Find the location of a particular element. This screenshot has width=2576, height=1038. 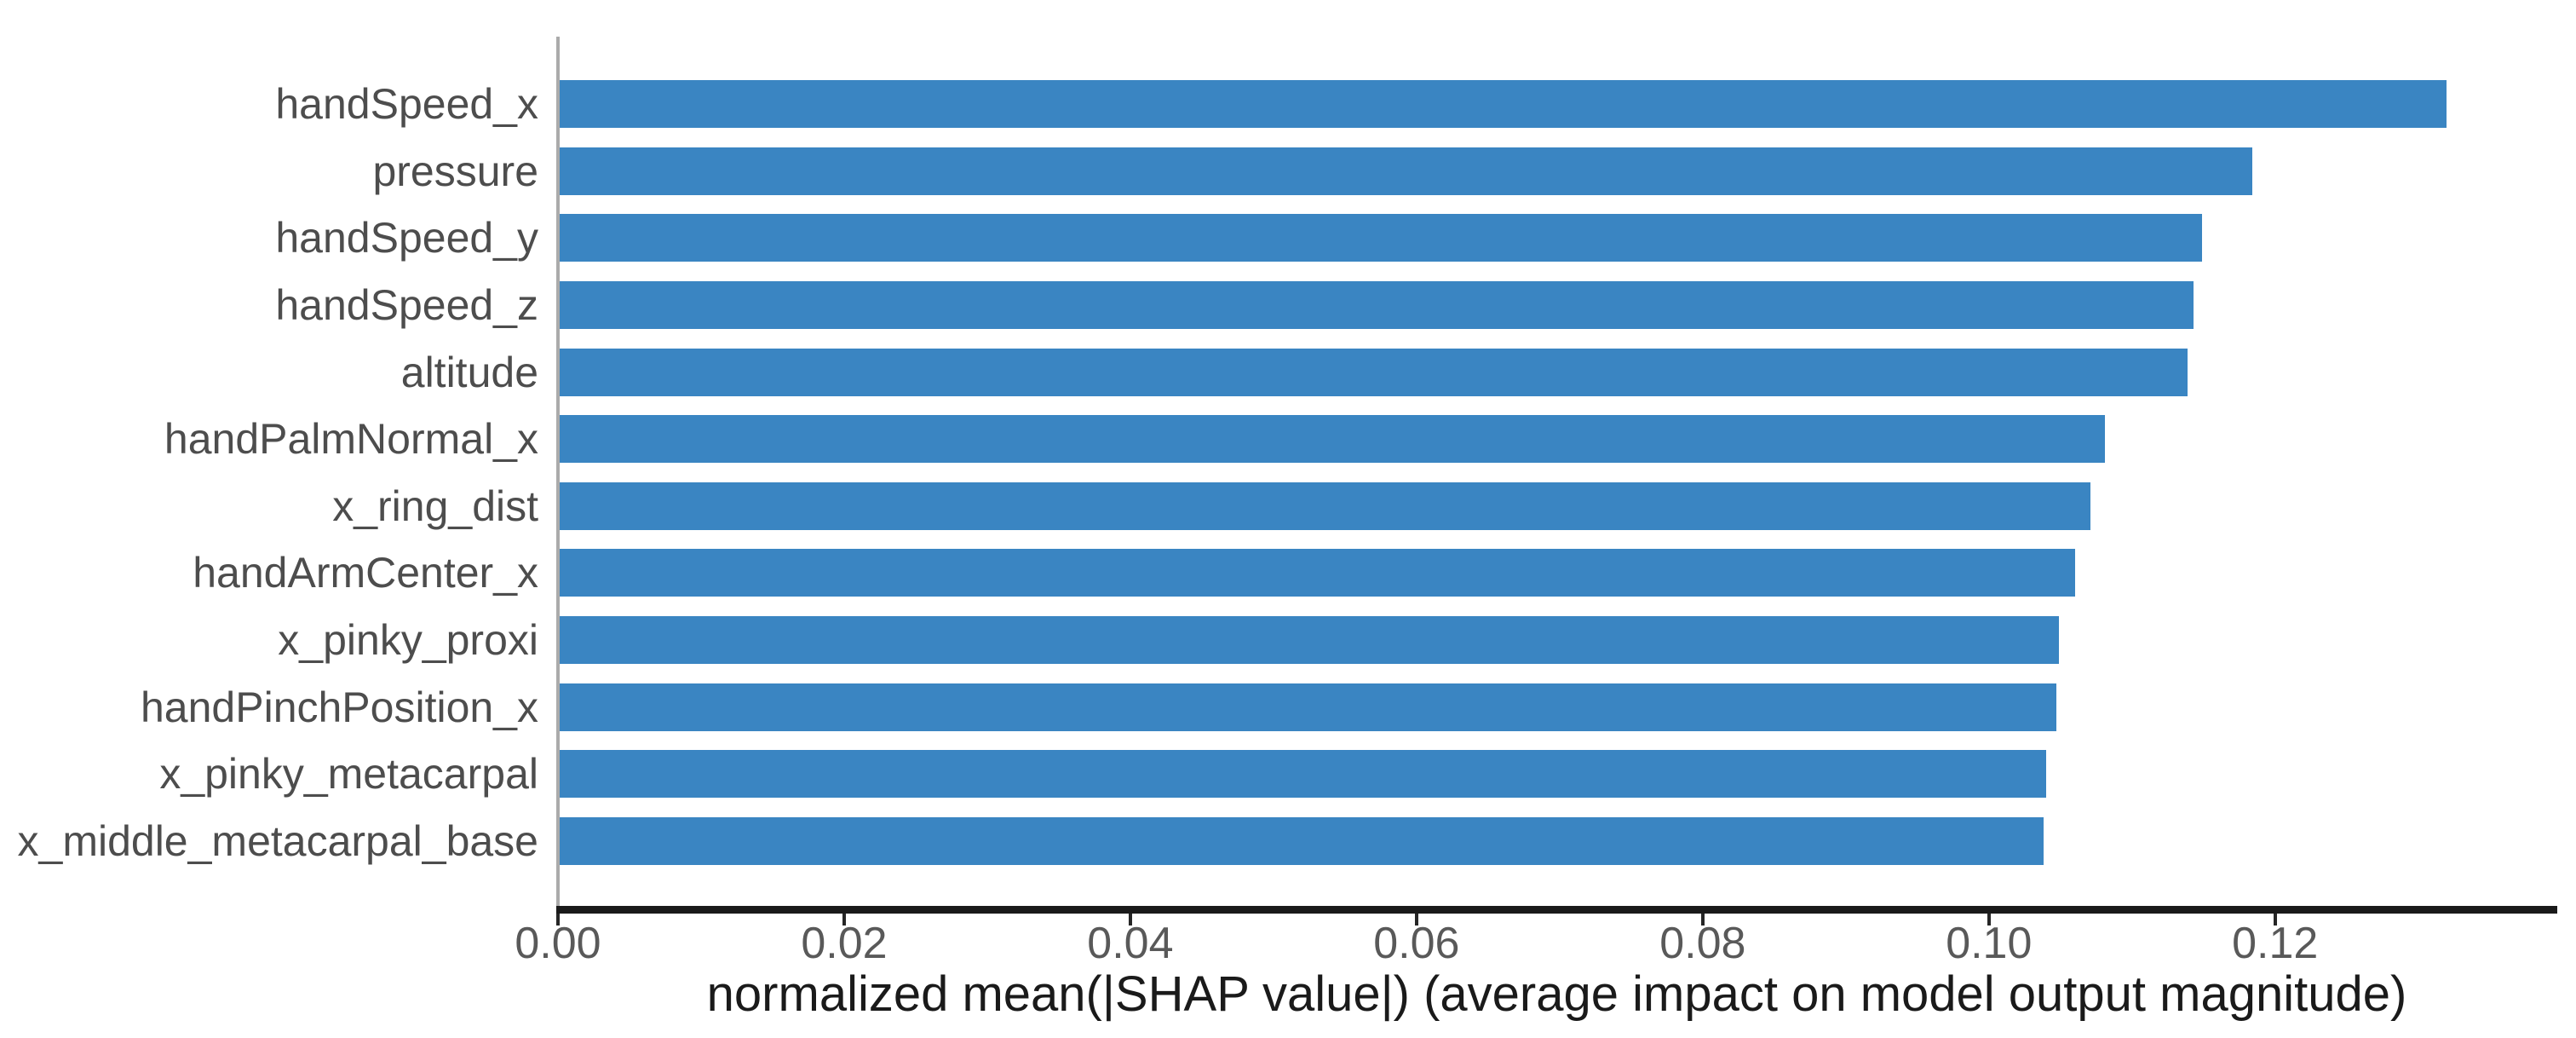

y-tick-label: pressure is located at coordinates (455, 171).